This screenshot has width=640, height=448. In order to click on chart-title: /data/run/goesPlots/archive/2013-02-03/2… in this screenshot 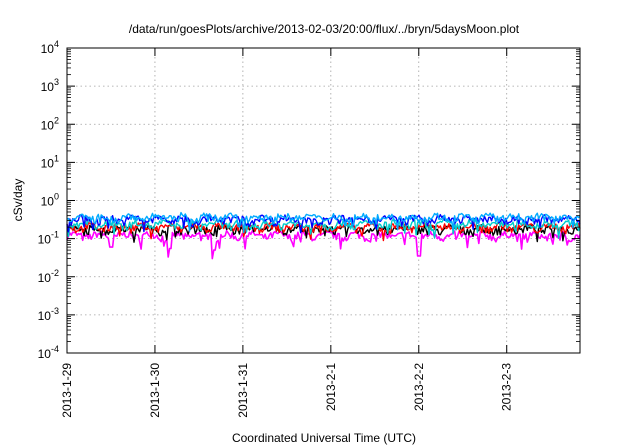, I will do `click(324, 29)`.